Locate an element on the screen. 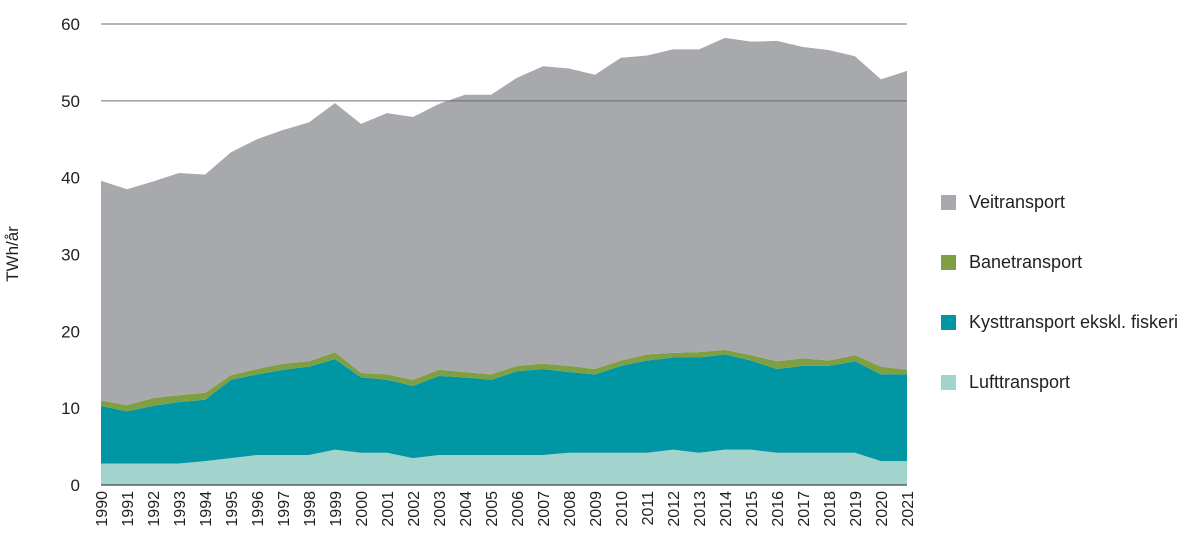 Image resolution: width=1200 pixels, height=559 pixels. x-tick-label: 2016 is located at coordinates (778, 509).